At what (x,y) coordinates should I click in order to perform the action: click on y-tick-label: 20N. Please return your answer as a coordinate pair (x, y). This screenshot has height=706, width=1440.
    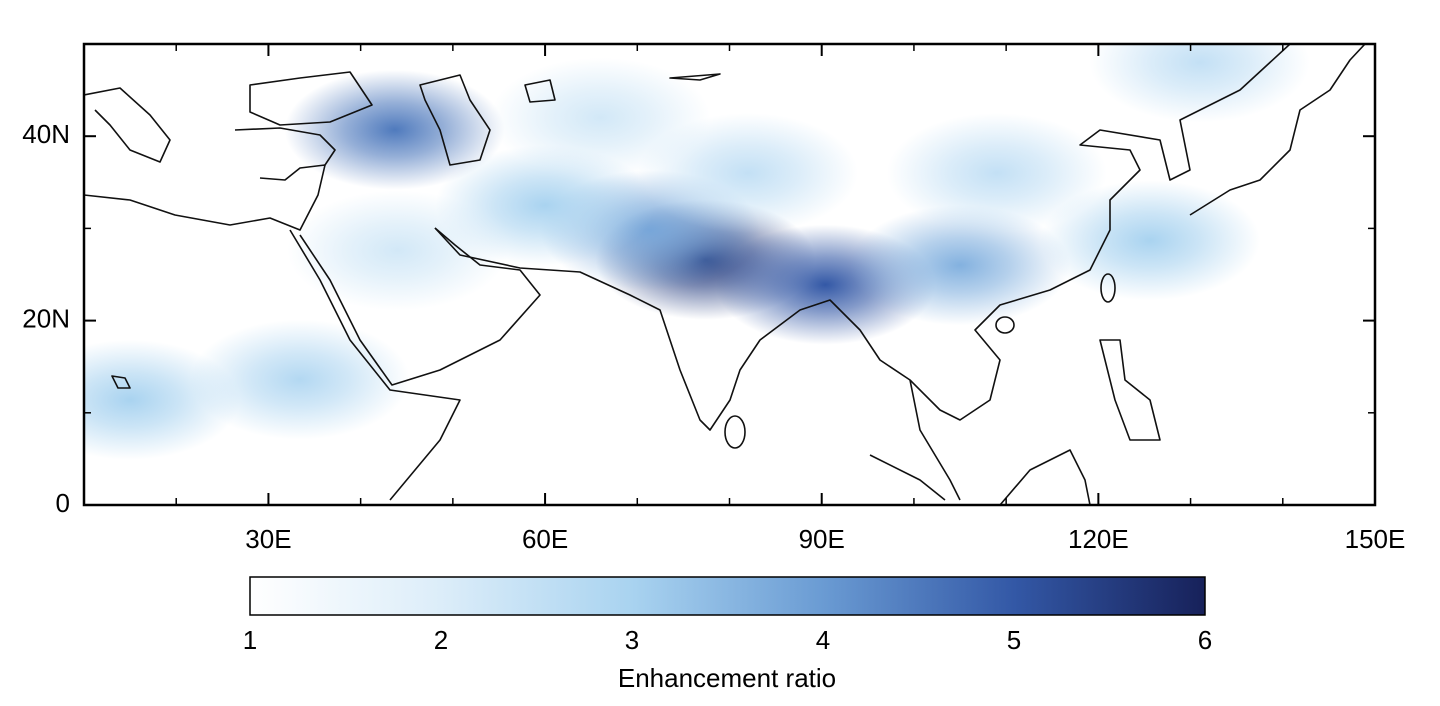
    Looking at the image, I should click on (46, 318).